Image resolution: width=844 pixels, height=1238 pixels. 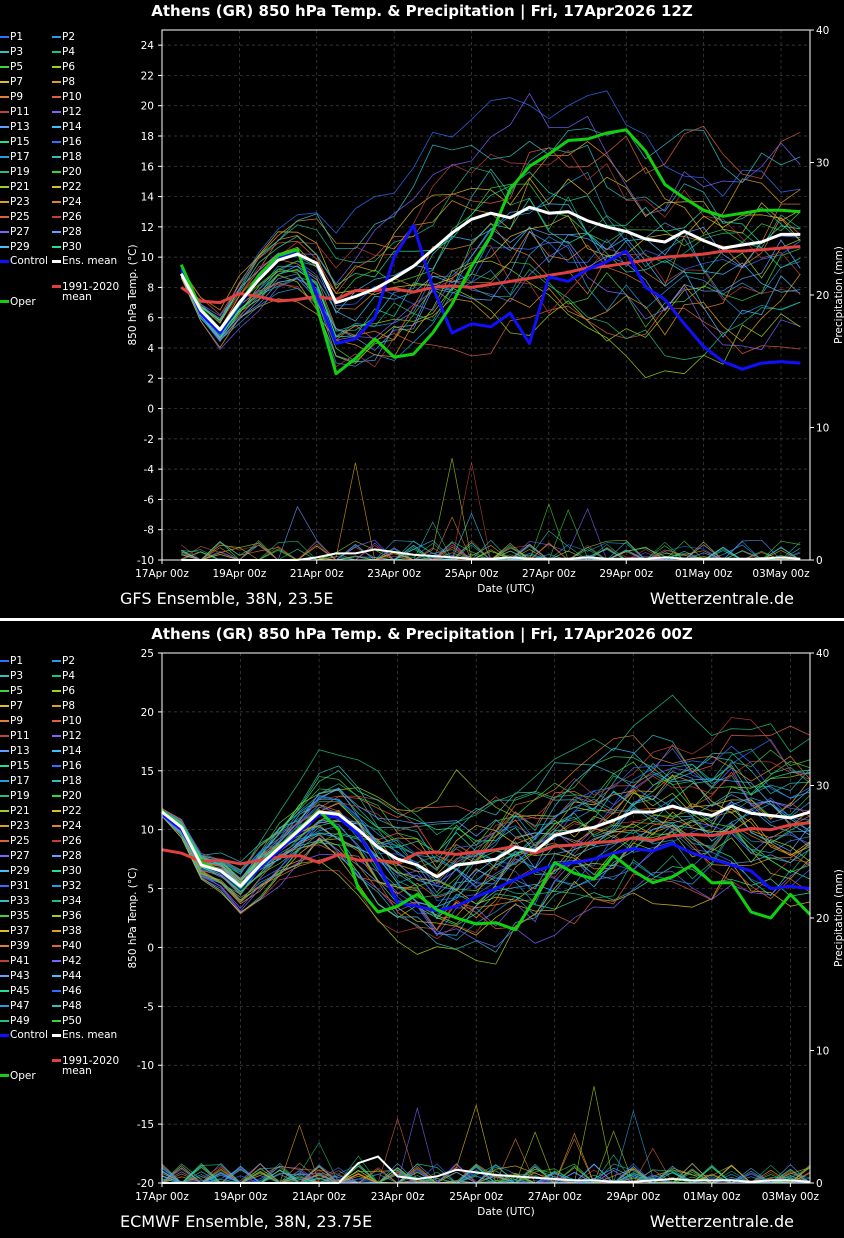 What do you see at coordinates (69, 661) in the screenshot?
I see `legend-label: P2` at bounding box center [69, 661].